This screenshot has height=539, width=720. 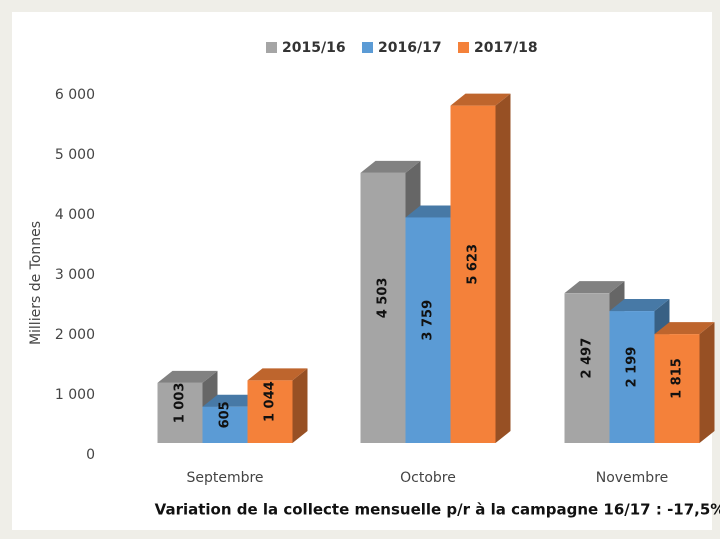 I want to click on value-label: 4 503, so click(x=383, y=298).